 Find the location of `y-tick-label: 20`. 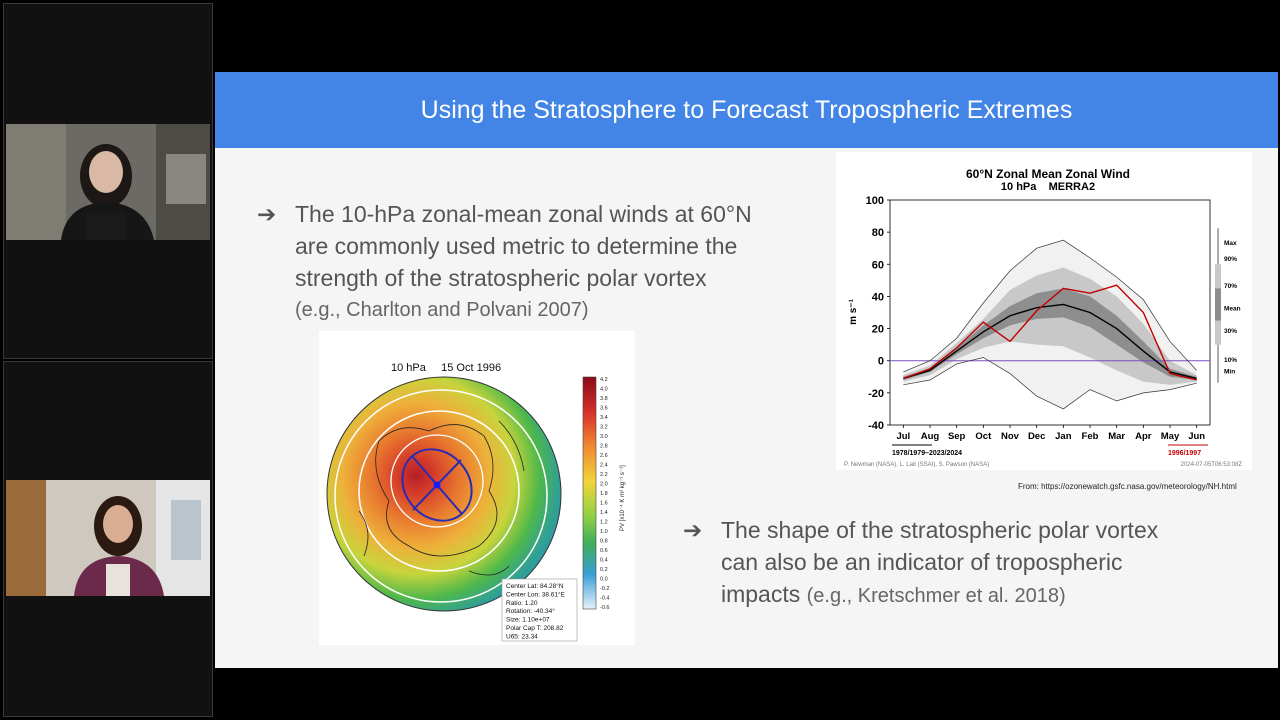

y-tick-label: 20 is located at coordinates (878, 330).